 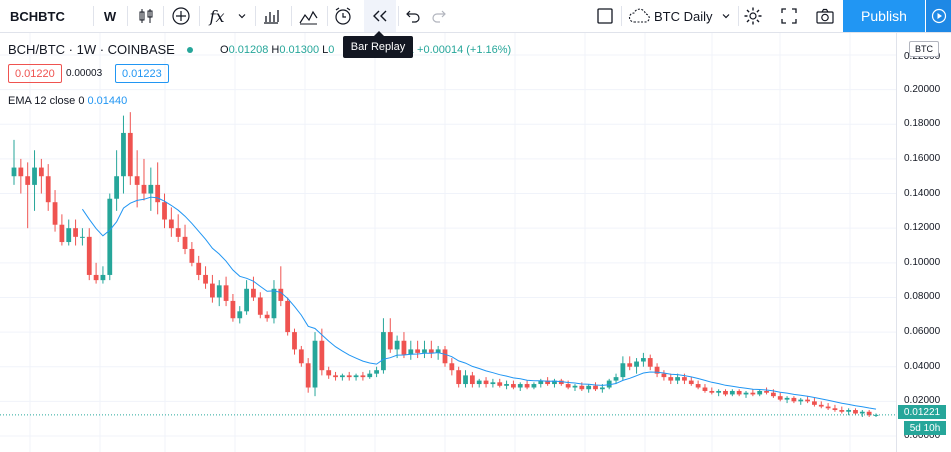 I want to click on undo-button, so click(x=413, y=16).